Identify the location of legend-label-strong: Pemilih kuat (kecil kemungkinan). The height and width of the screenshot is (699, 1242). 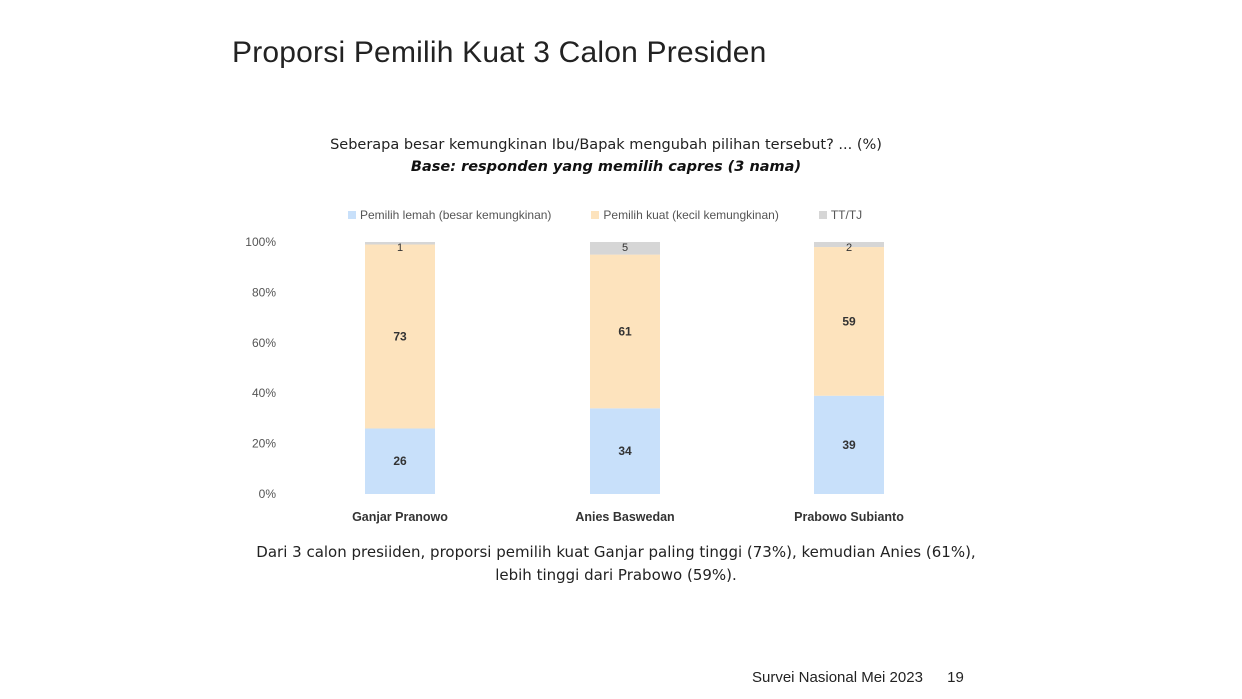
(691, 215).